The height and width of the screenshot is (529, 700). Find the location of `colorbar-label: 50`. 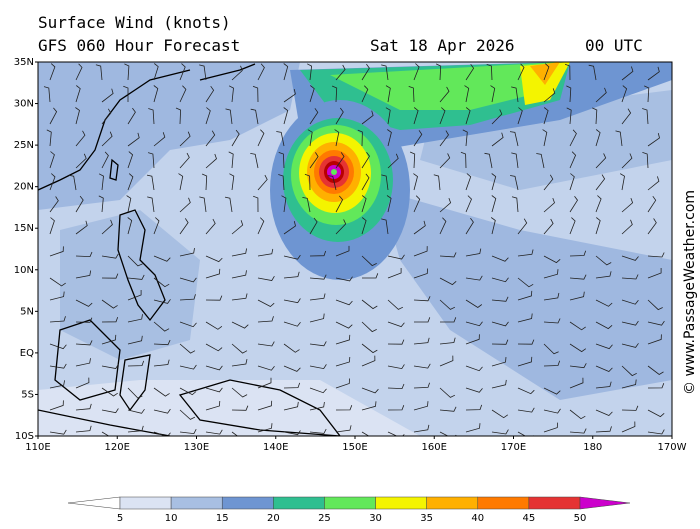

colorbar-label: 50 is located at coordinates (580, 518).